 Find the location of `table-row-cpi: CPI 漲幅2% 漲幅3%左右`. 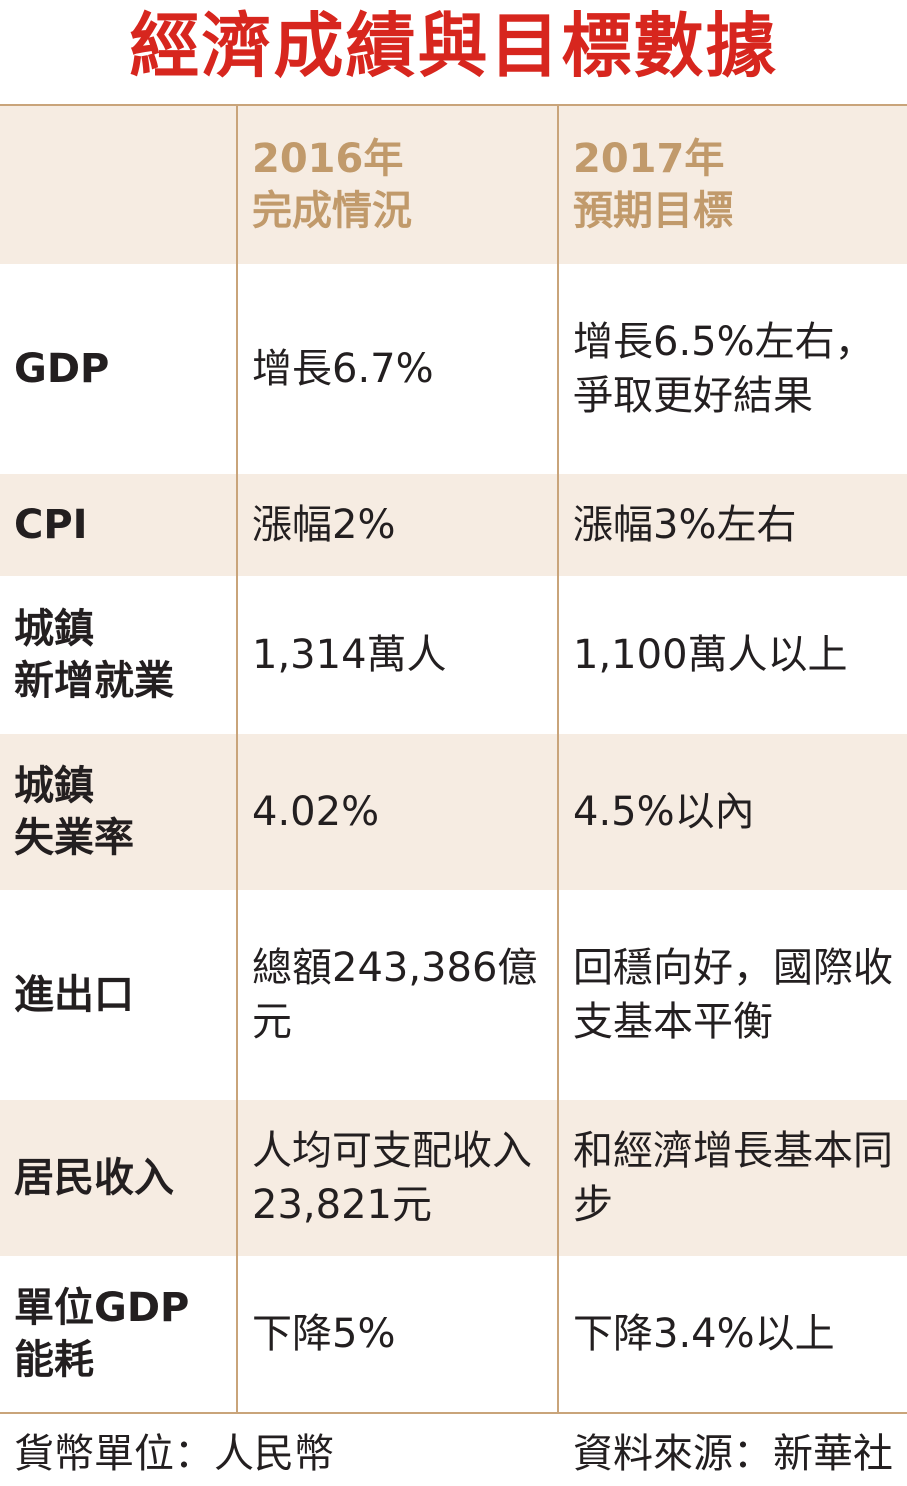

table-row-cpi: CPI 漲幅2% 漲幅3%左右 is located at coordinates (453, 525).